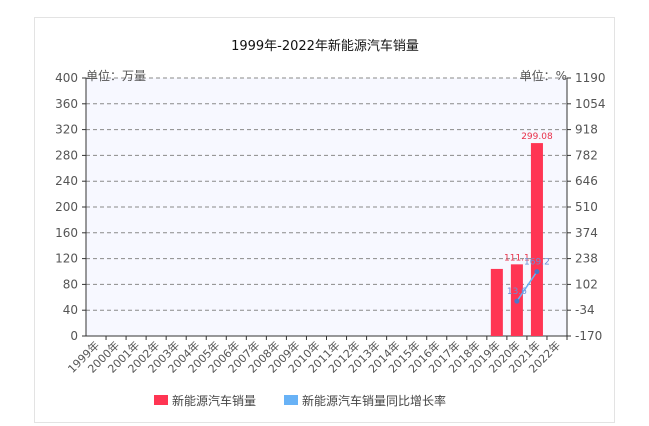 This screenshot has height=426, width=649. I want to click on right-tick-label: 510, so click(586, 207).